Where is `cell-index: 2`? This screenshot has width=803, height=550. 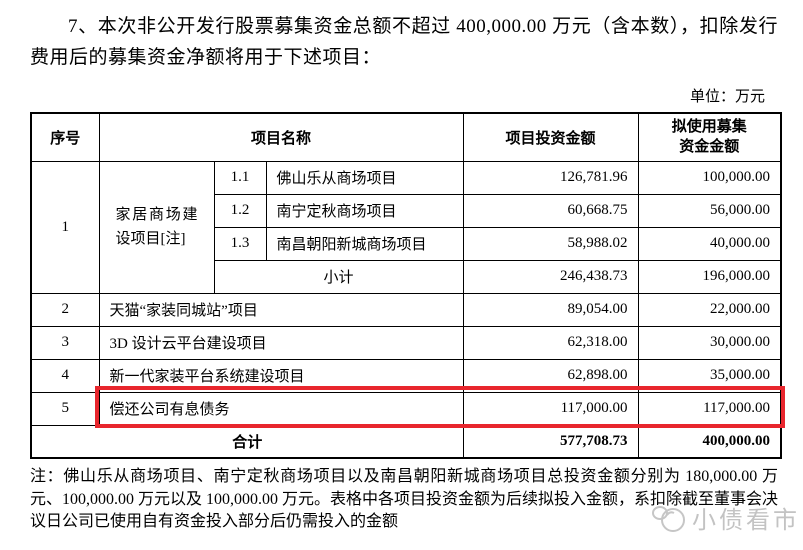
cell-index: 2 is located at coordinates (65, 309).